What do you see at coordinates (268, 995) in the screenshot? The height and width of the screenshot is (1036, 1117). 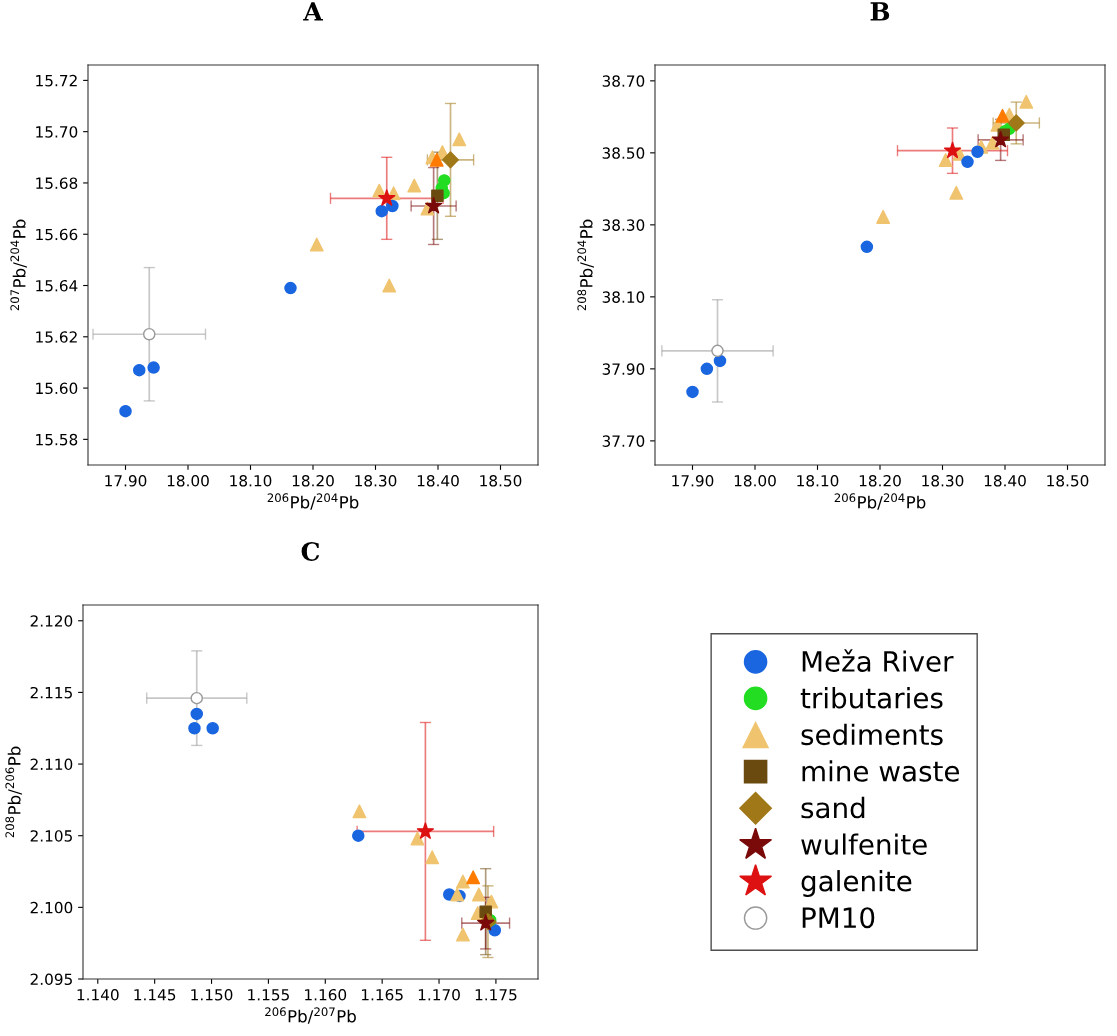 I see `x-tick-label: 1.155` at bounding box center [268, 995].